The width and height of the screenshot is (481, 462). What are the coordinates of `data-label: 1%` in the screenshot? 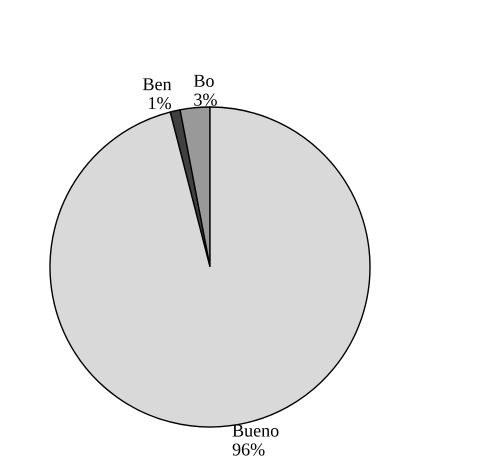 It's located at (160, 103).